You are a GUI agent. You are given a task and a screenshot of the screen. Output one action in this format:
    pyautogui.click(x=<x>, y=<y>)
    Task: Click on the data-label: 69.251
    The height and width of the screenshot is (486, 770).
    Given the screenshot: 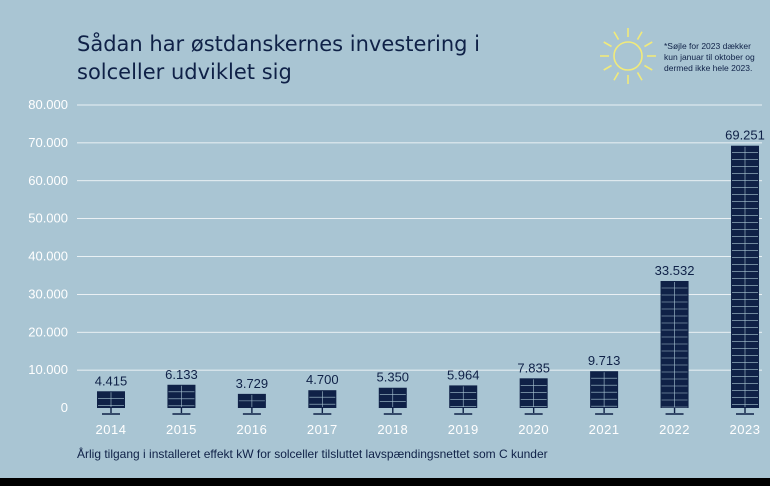 What is the action you would take?
    pyautogui.click(x=745, y=135)
    